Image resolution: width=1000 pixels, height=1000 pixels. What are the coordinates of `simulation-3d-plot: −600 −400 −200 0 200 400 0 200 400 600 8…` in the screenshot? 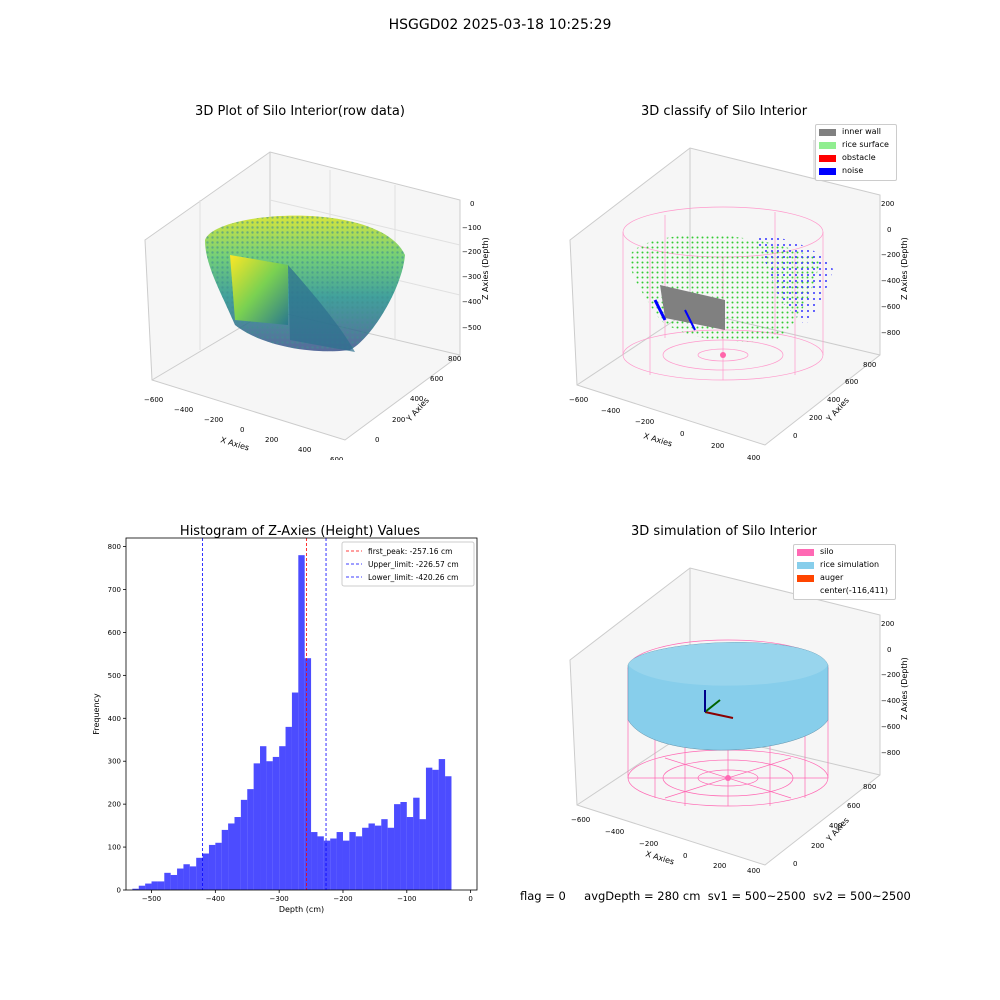 It's located at (739, 721).